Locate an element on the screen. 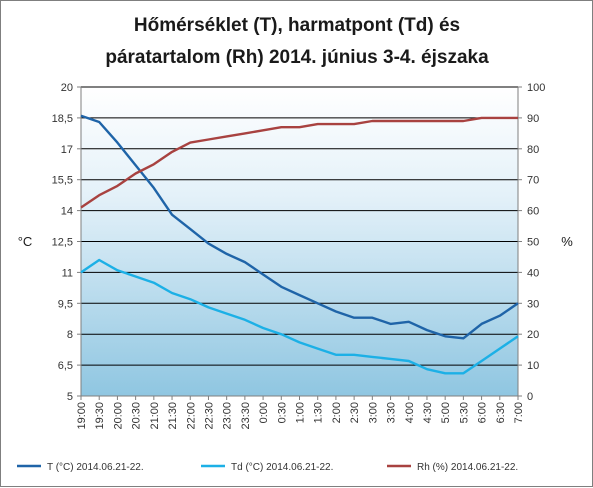 This screenshot has height=488, width=593. x-tick-label: 5:00 is located at coordinates (446, 412).